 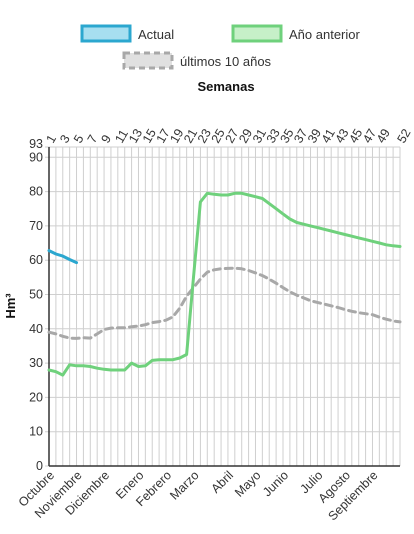 What do you see at coordinates (36, 144) in the screenshot?
I see `y-tick-label: 93` at bounding box center [36, 144].